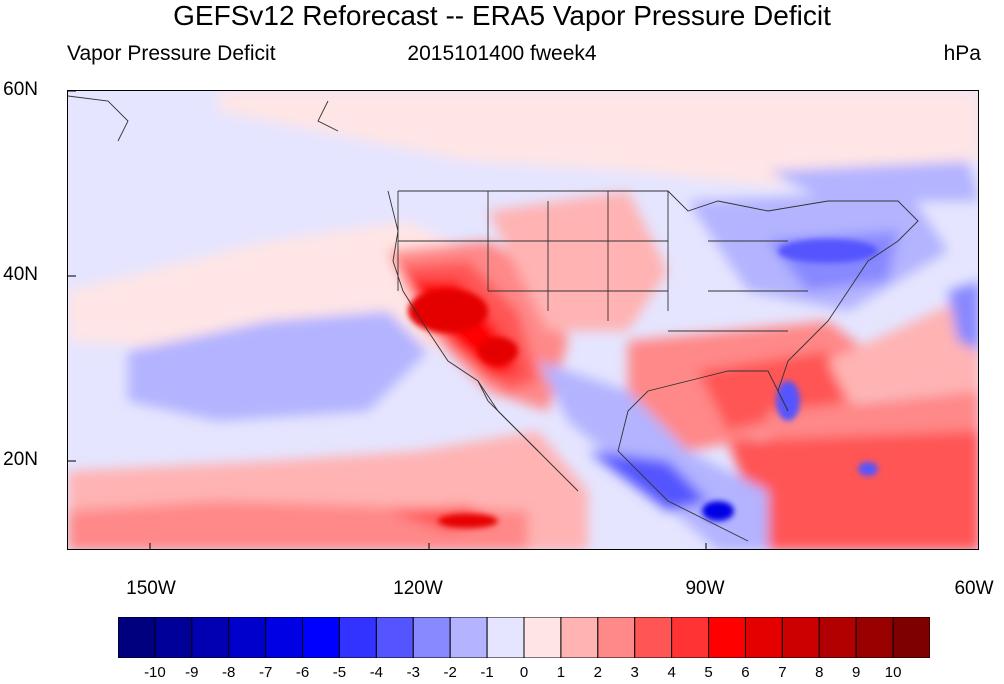  What do you see at coordinates (376, 672) in the screenshot?
I see `colorbar-tick-label: -4` at bounding box center [376, 672].